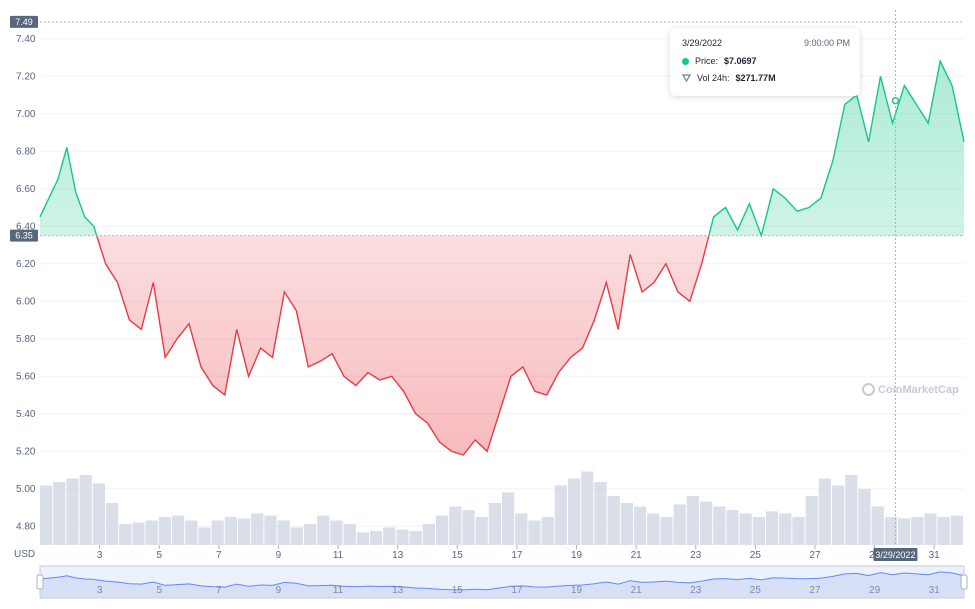  What do you see at coordinates (40, 582) in the screenshot?
I see `navigator-handle-left` at bounding box center [40, 582].